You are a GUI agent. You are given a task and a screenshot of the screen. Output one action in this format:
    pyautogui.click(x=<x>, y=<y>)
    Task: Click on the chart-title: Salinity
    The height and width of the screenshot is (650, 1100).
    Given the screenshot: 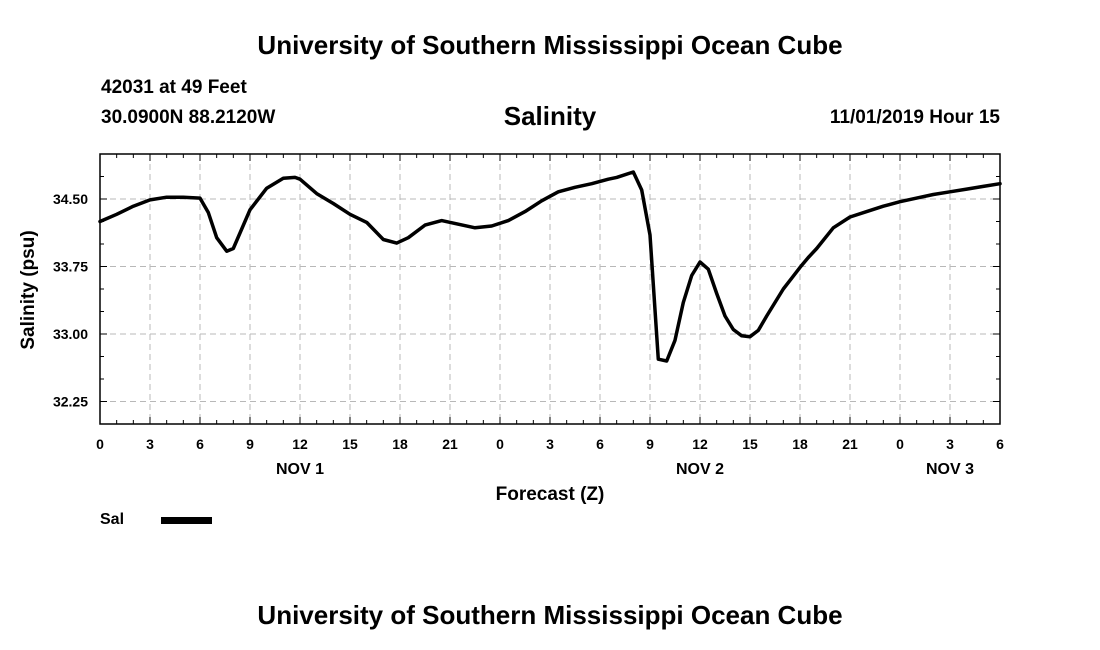 What is the action you would take?
    pyautogui.click(x=550, y=116)
    